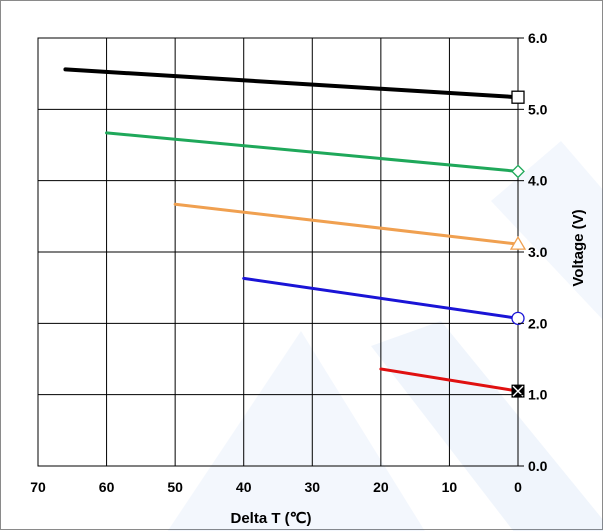 The image size is (603, 531). Describe the element at coordinates (450, 487) in the screenshot. I see `x-tick-label: 10` at that location.